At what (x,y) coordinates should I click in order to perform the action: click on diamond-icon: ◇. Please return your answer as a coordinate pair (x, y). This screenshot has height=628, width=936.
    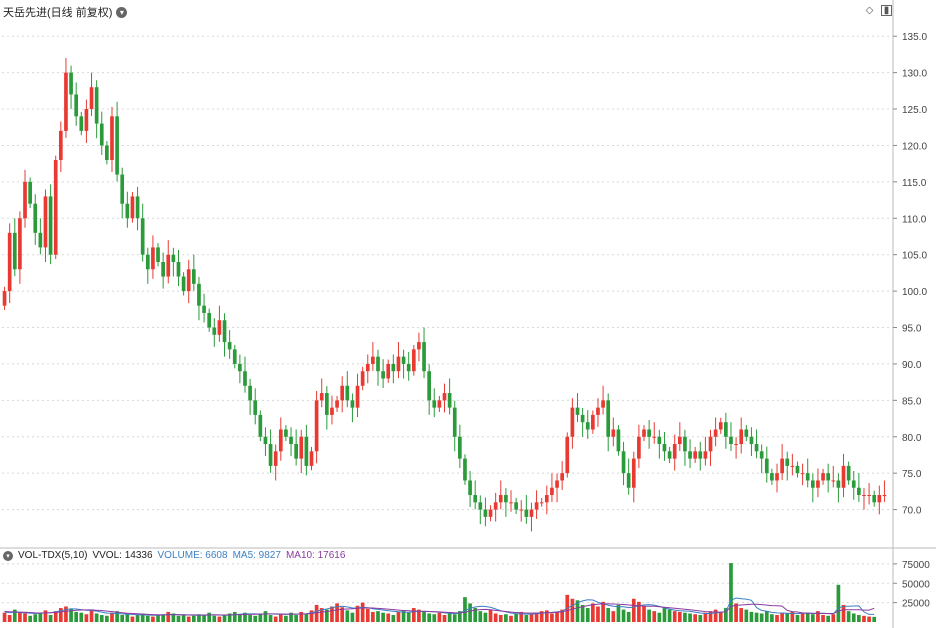
    Looking at the image, I should click on (869, 10).